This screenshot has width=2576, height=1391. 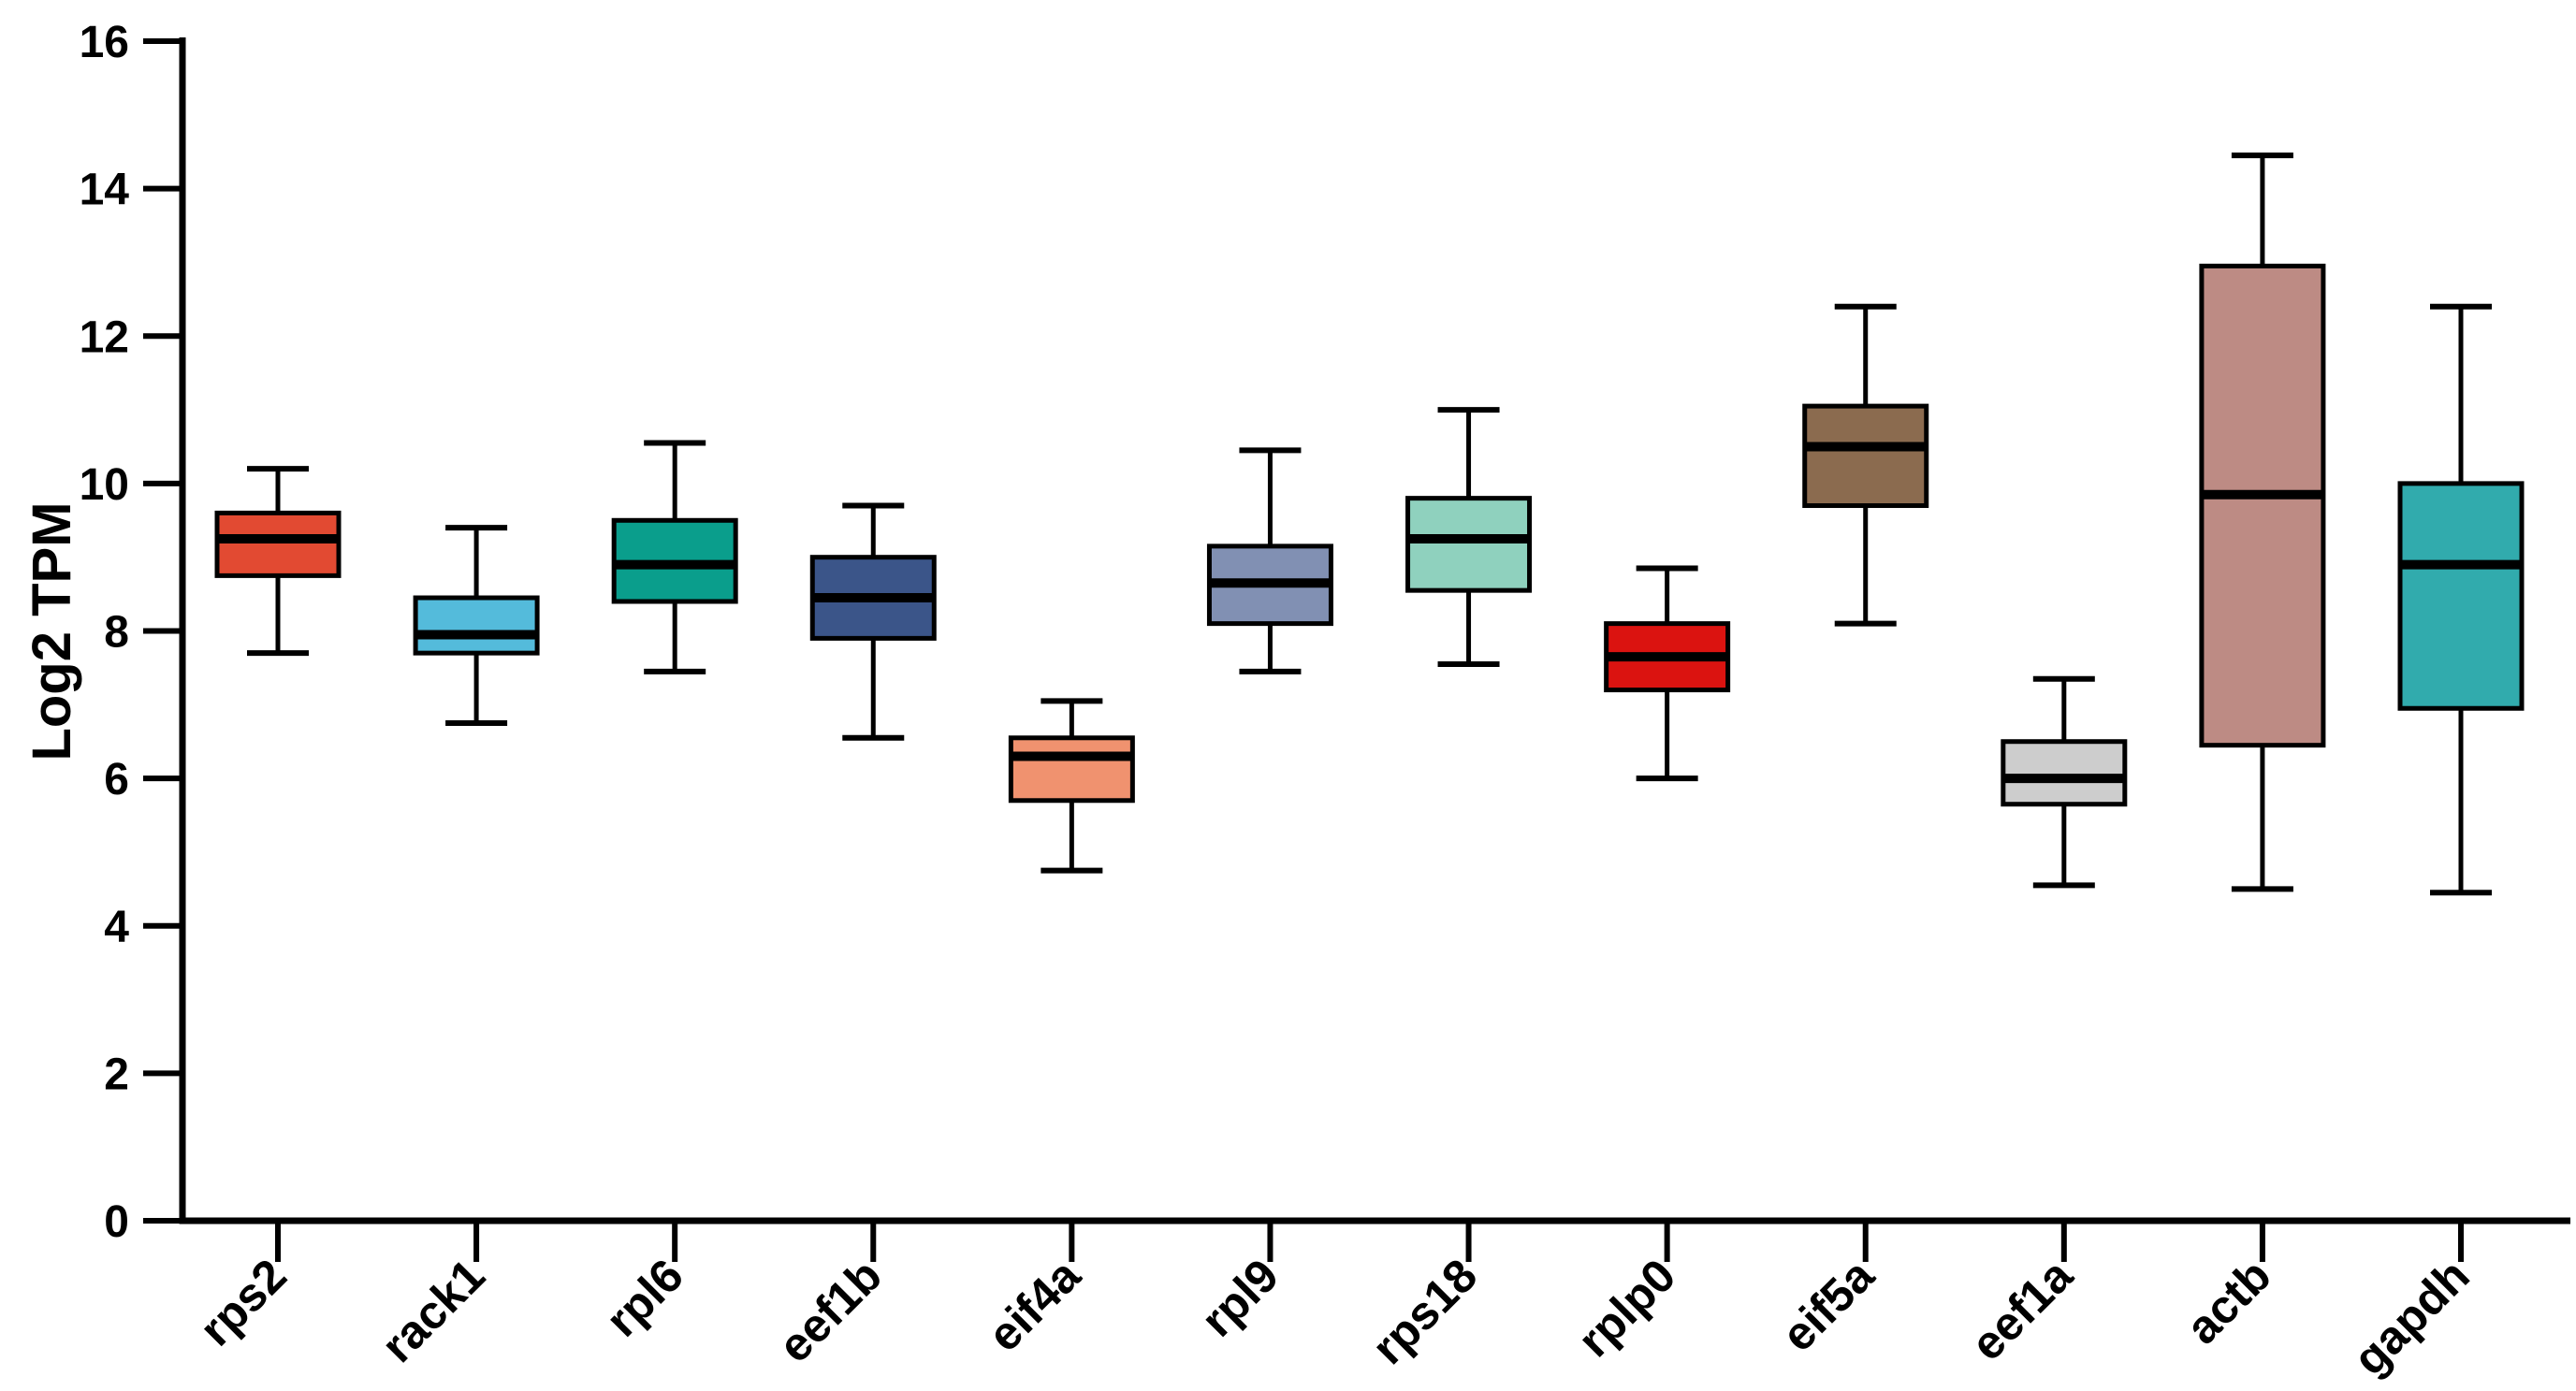 What do you see at coordinates (1865, 456) in the screenshot?
I see `box-eif5a` at bounding box center [1865, 456].